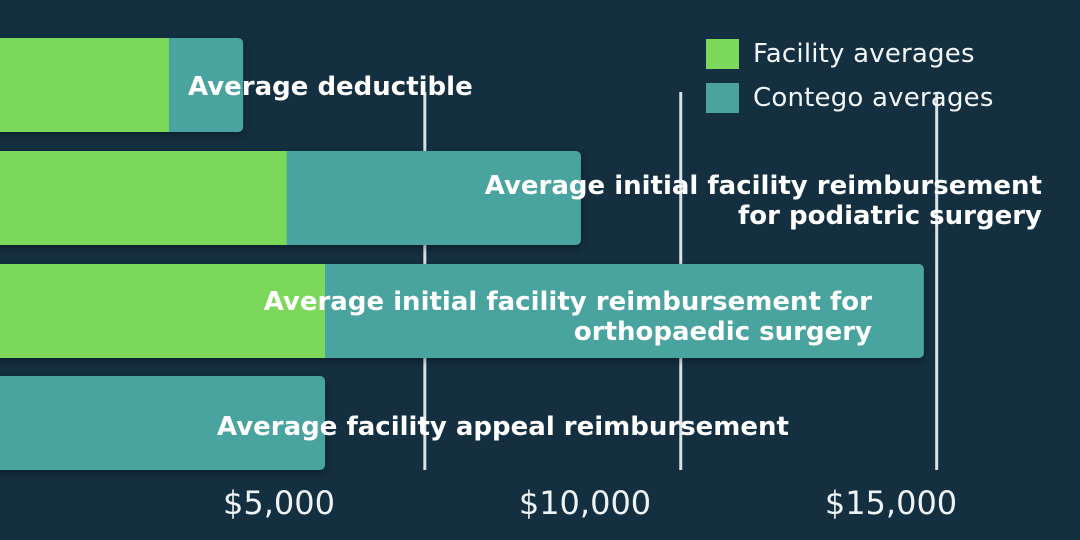 The height and width of the screenshot is (540, 1080). I want to click on legend-item-contego: Contego averages, so click(850, 98).